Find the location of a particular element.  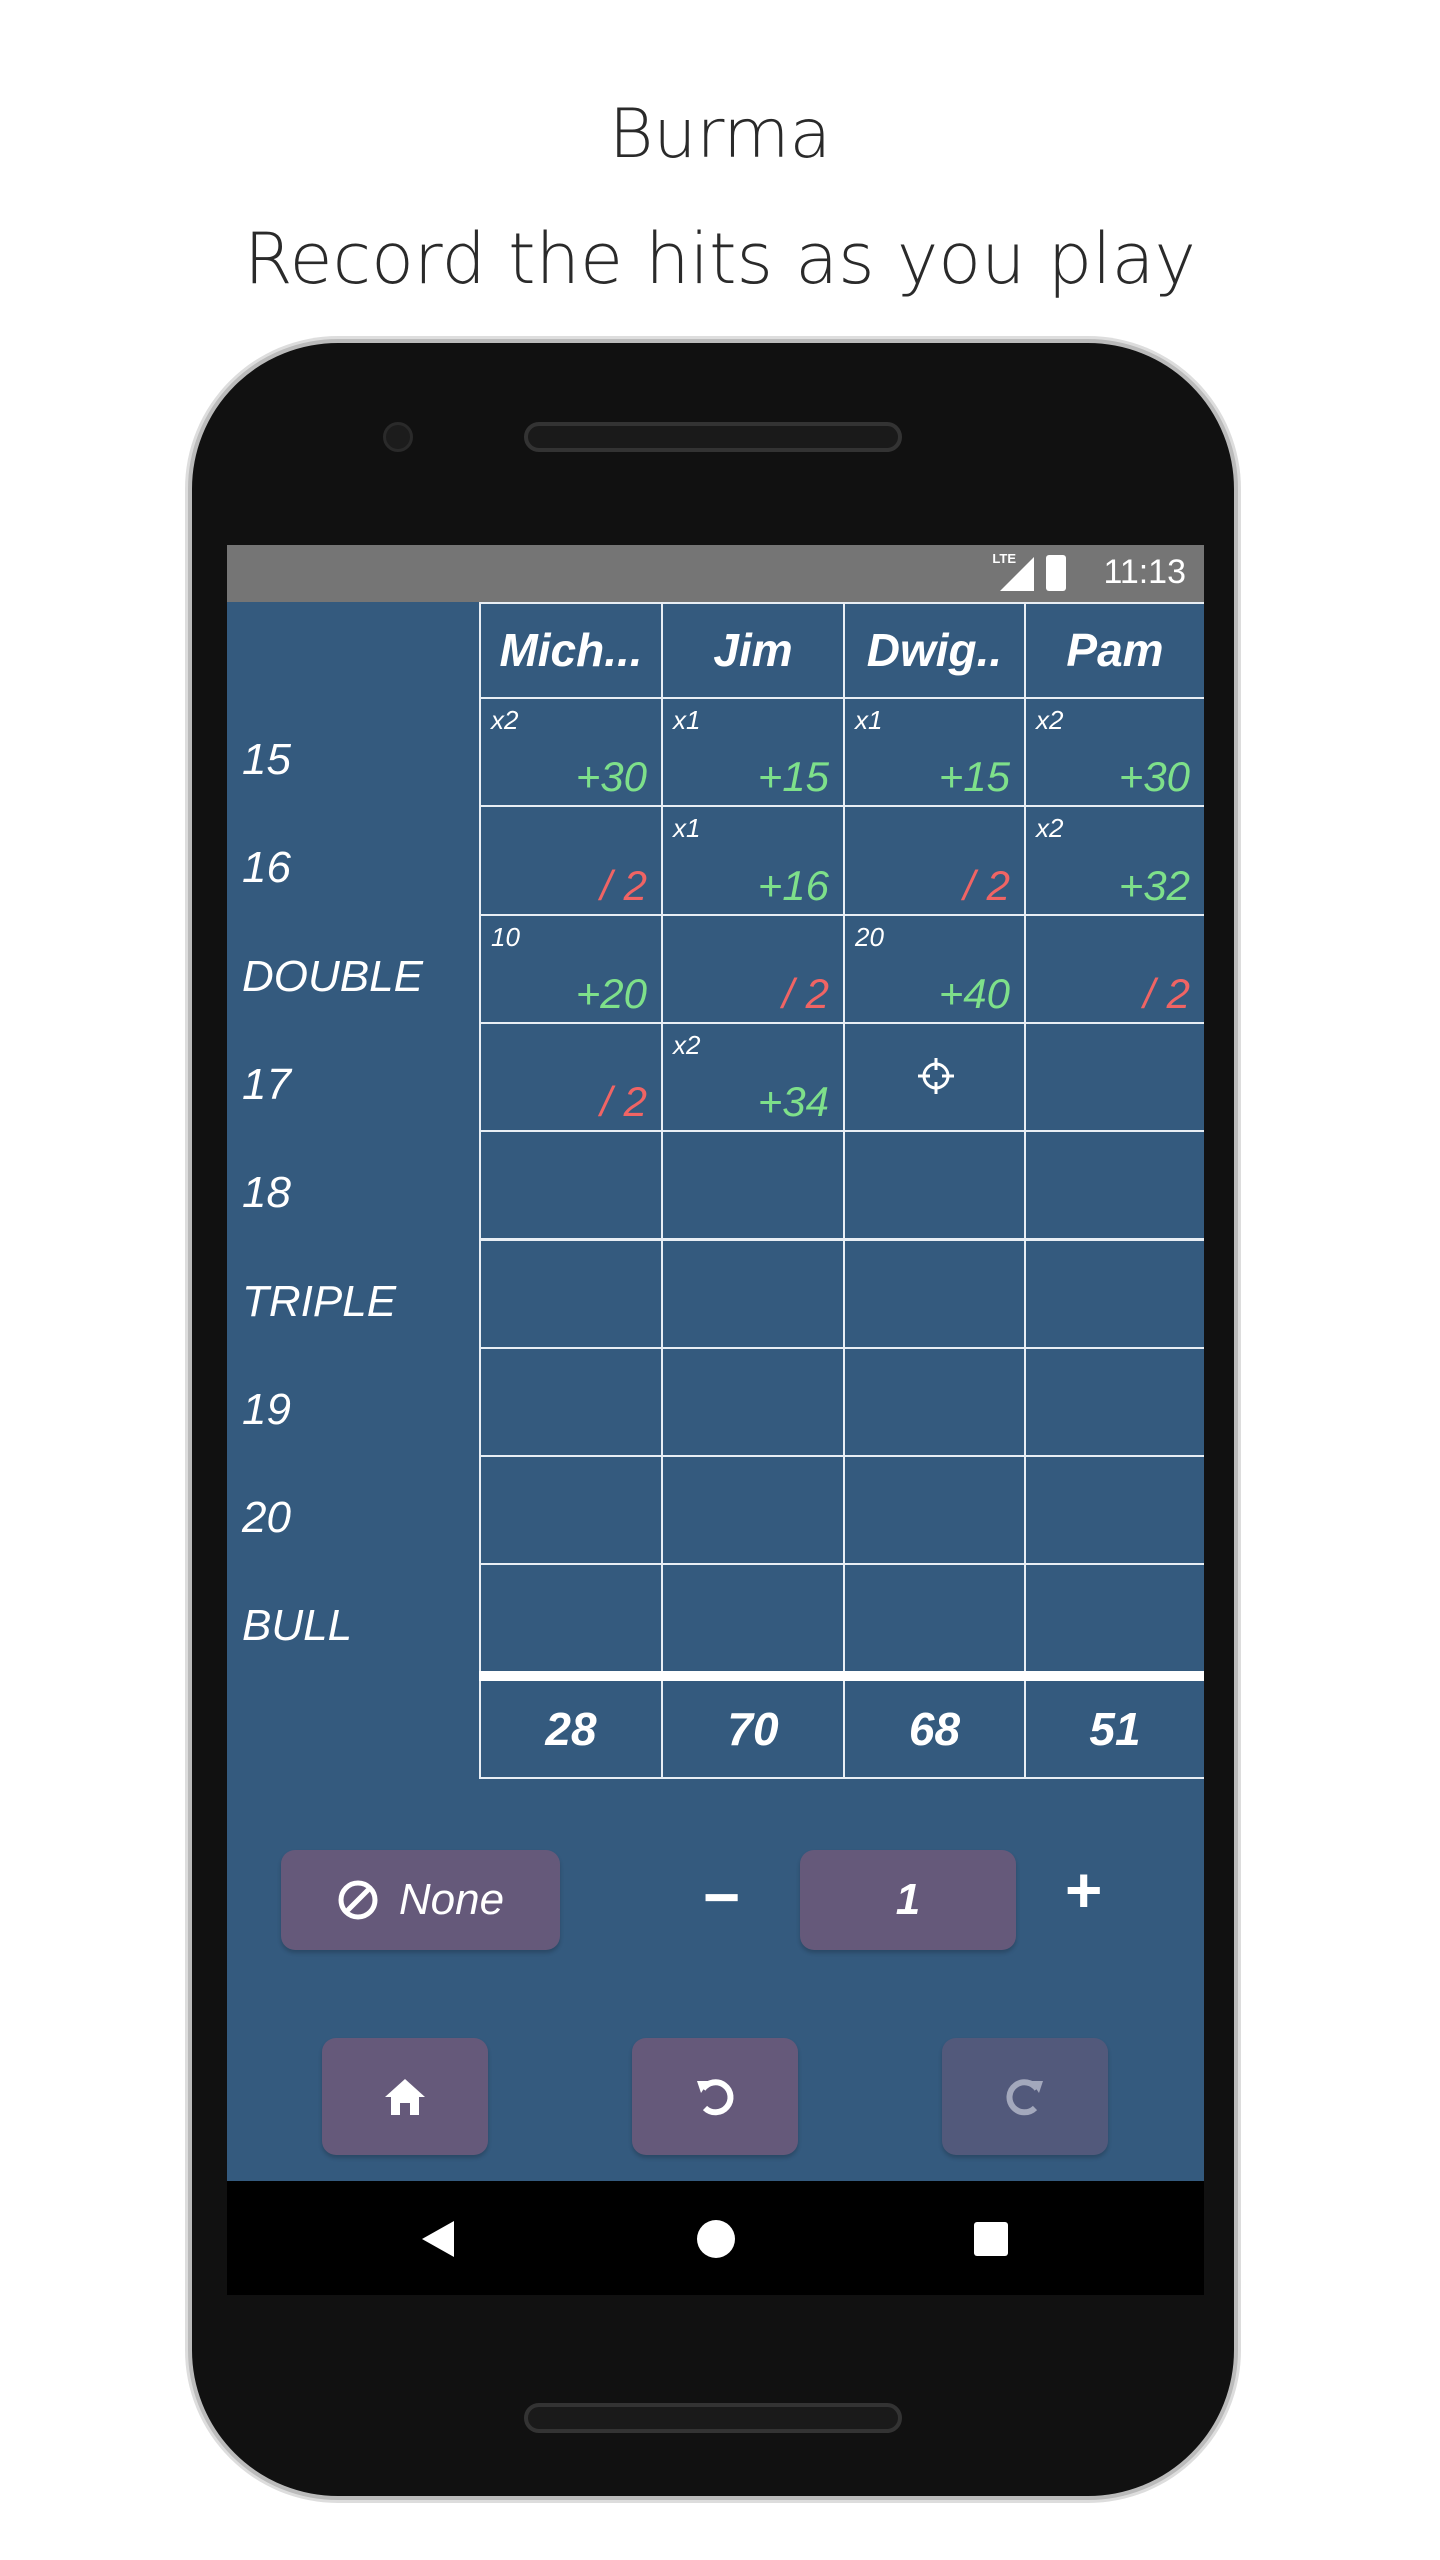

totals-divider is located at coordinates (841, 1676).